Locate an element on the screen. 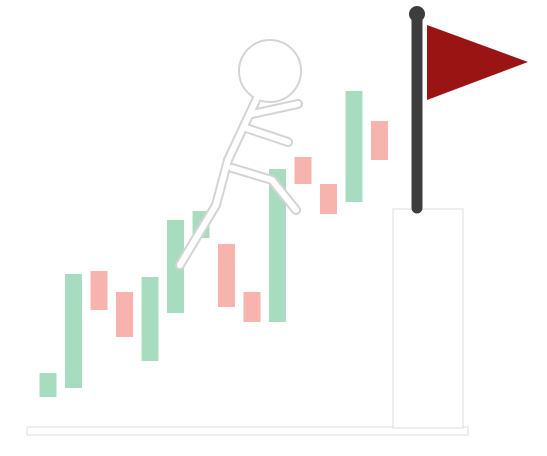 This screenshot has height=456, width=547. stick-figure-body is located at coordinates (239, 154).